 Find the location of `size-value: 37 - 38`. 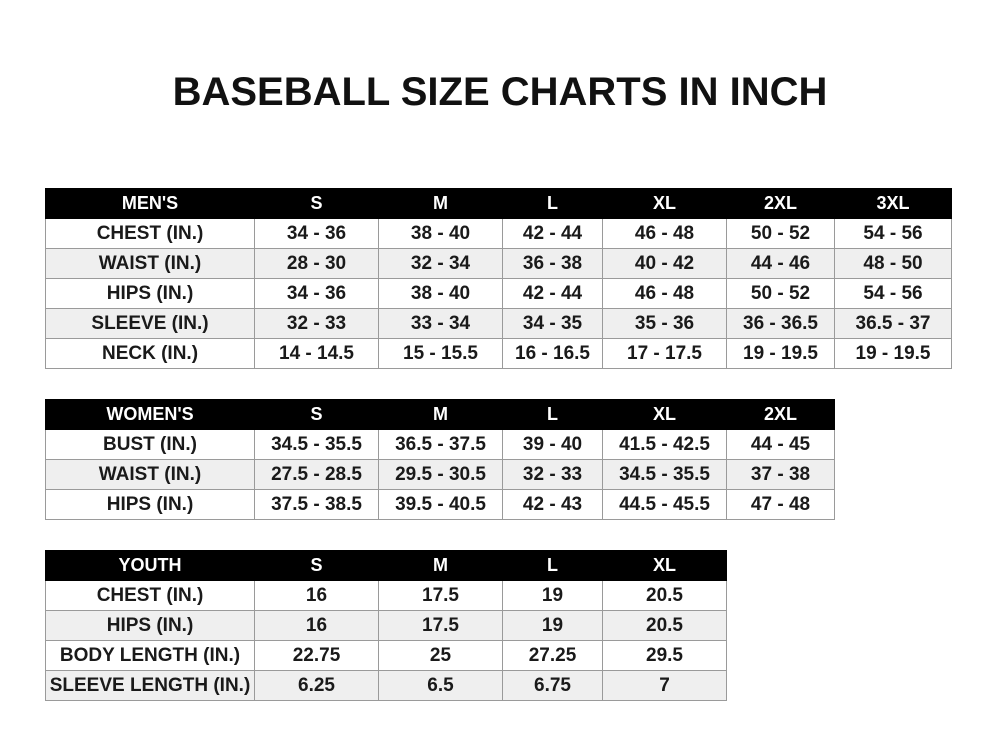

size-value: 37 - 38 is located at coordinates (780, 474).